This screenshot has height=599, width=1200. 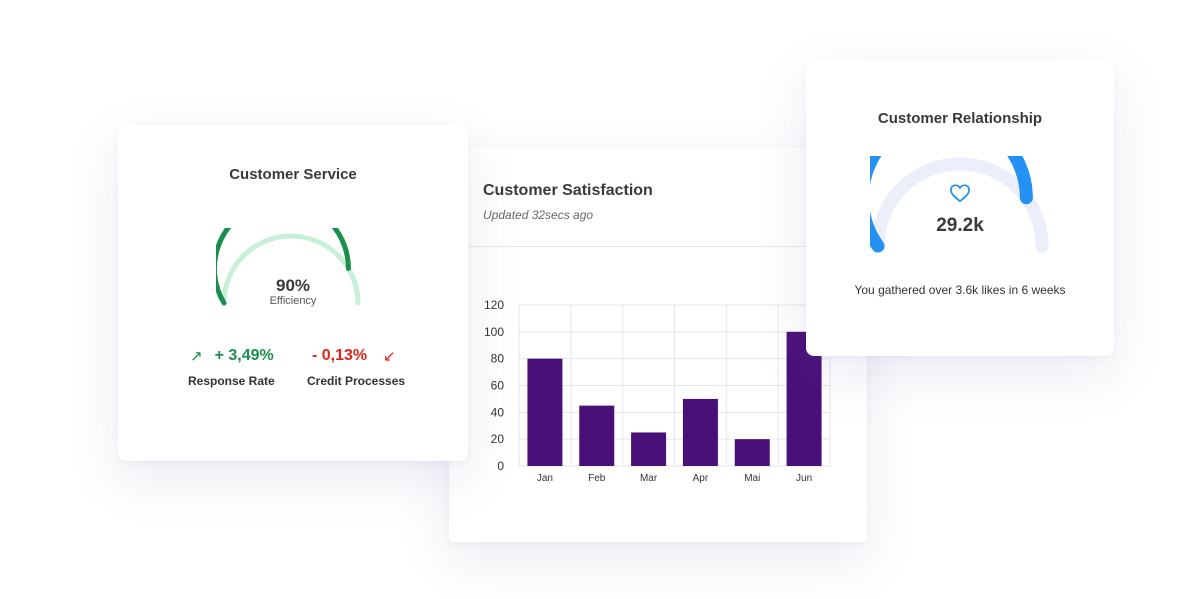 I want to click on likes-note: You gathered over 3.6k likes in 6 weeks, so click(x=960, y=290).